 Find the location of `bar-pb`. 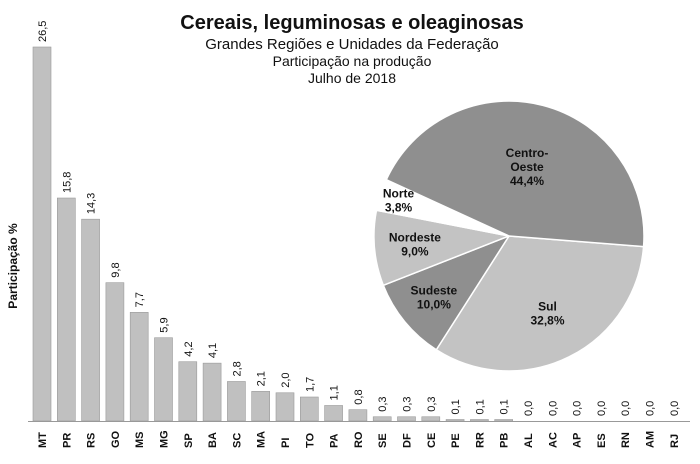

bar-pb is located at coordinates (504, 420).